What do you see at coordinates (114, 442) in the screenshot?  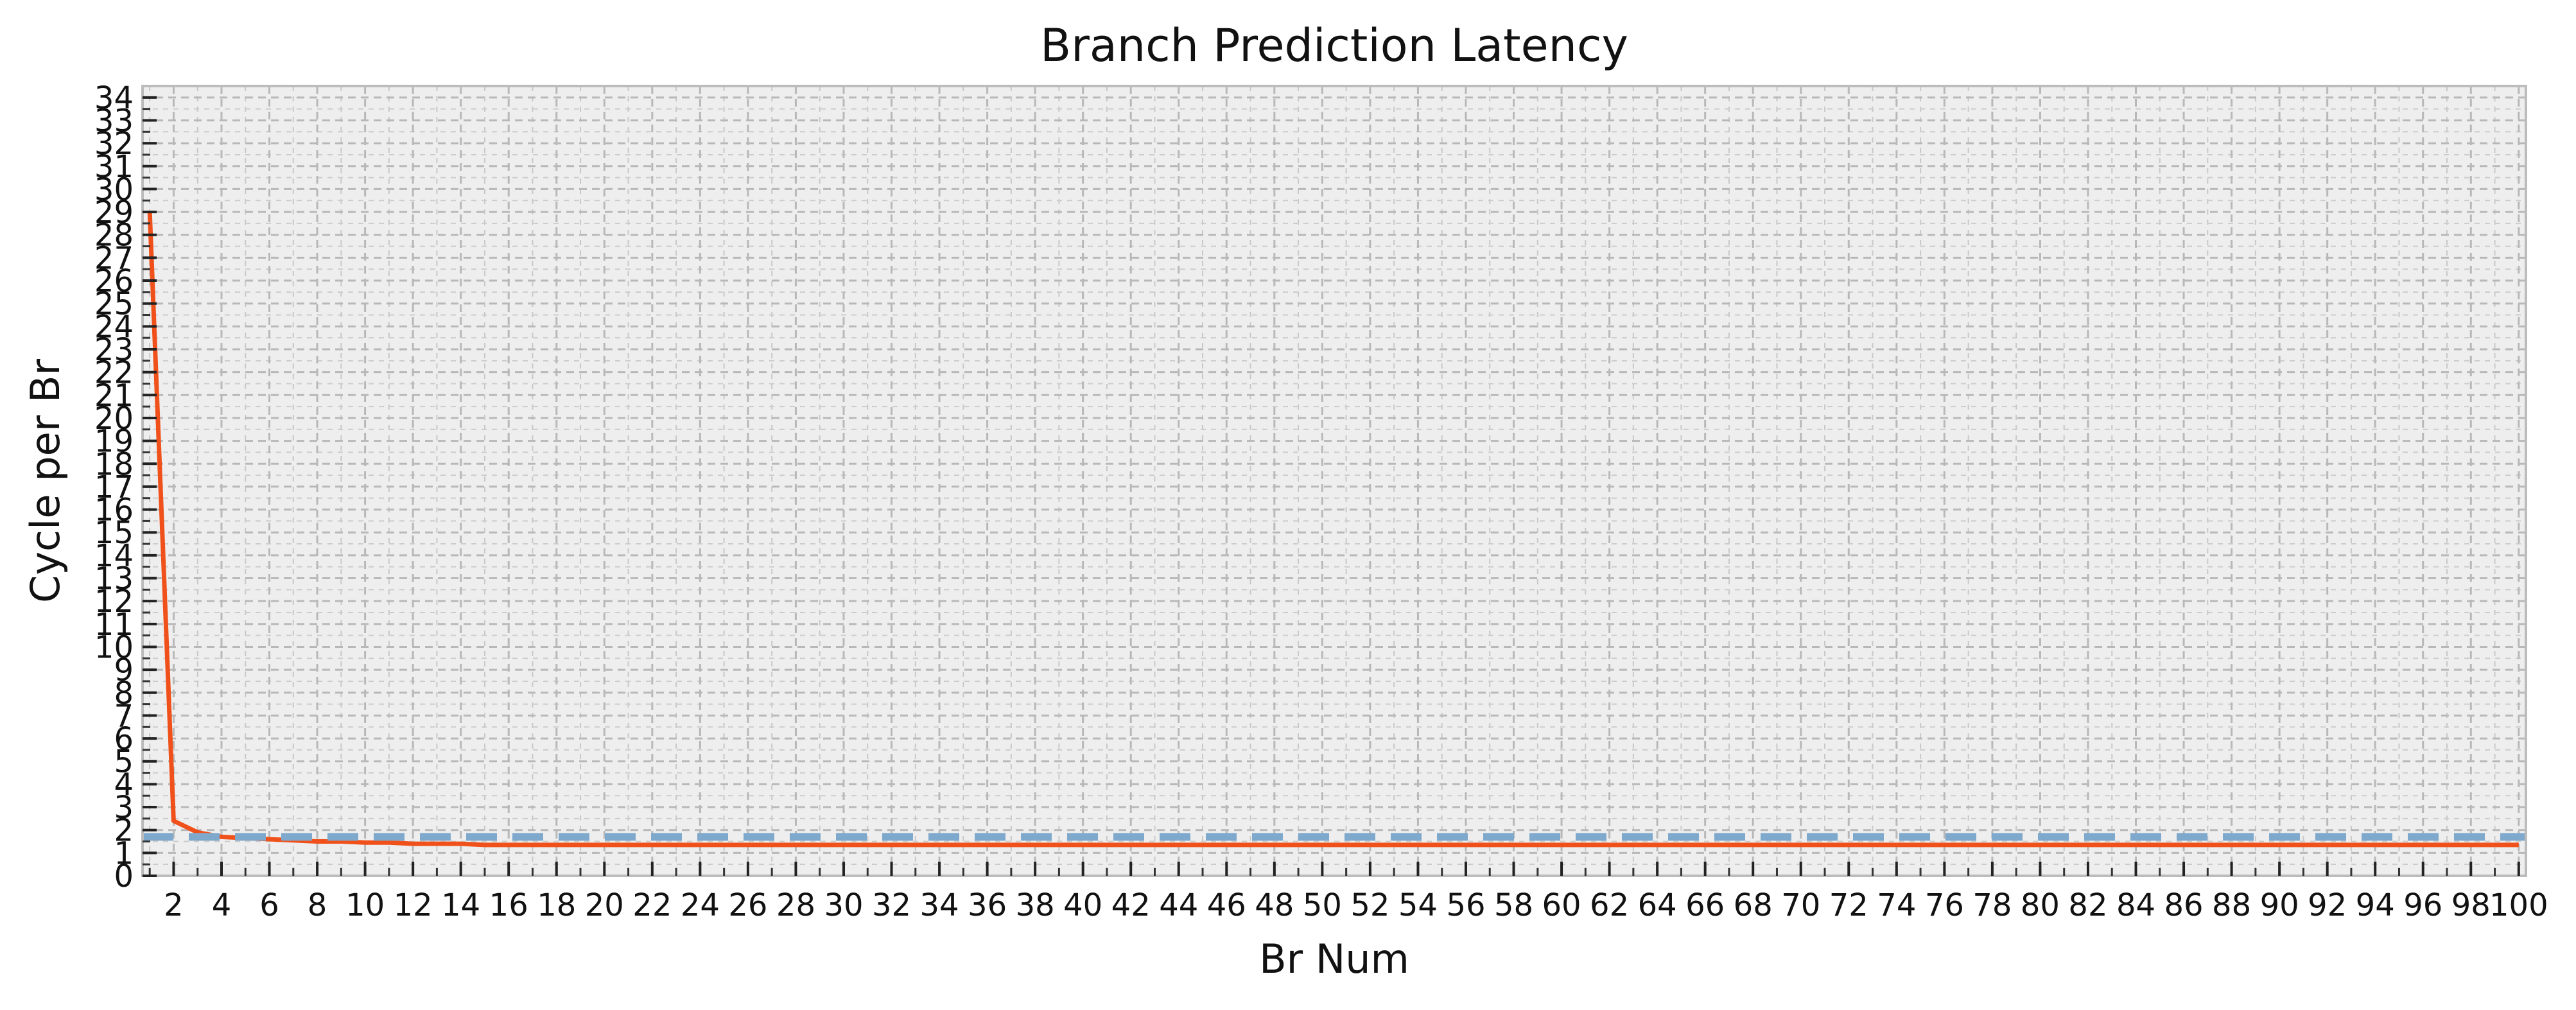 I see `y-tick-label: 19` at bounding box center [114, 442].